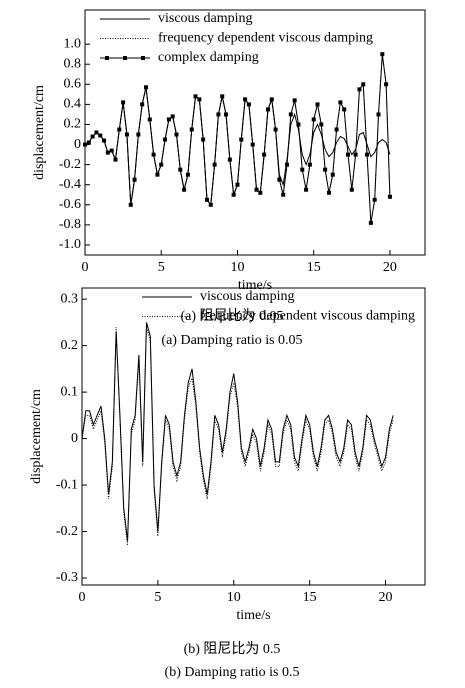 This screenshot has width=465, height=688. What do you see at coordinates (73, 43) in the screenshot?
I see `y-tick-label: 1.0` at bounding box center [73, 43].